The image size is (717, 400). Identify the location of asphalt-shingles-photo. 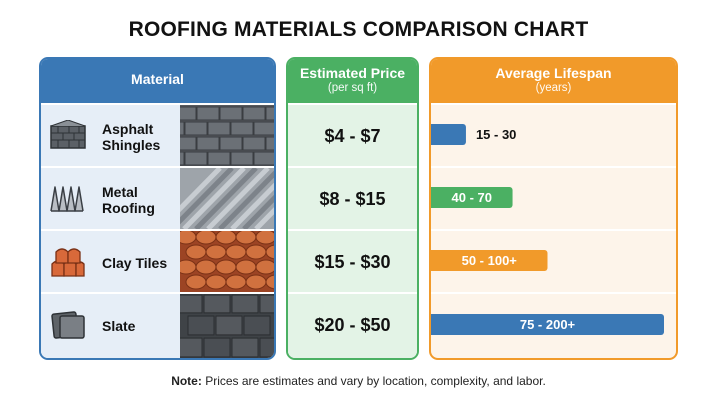
(227, 135).